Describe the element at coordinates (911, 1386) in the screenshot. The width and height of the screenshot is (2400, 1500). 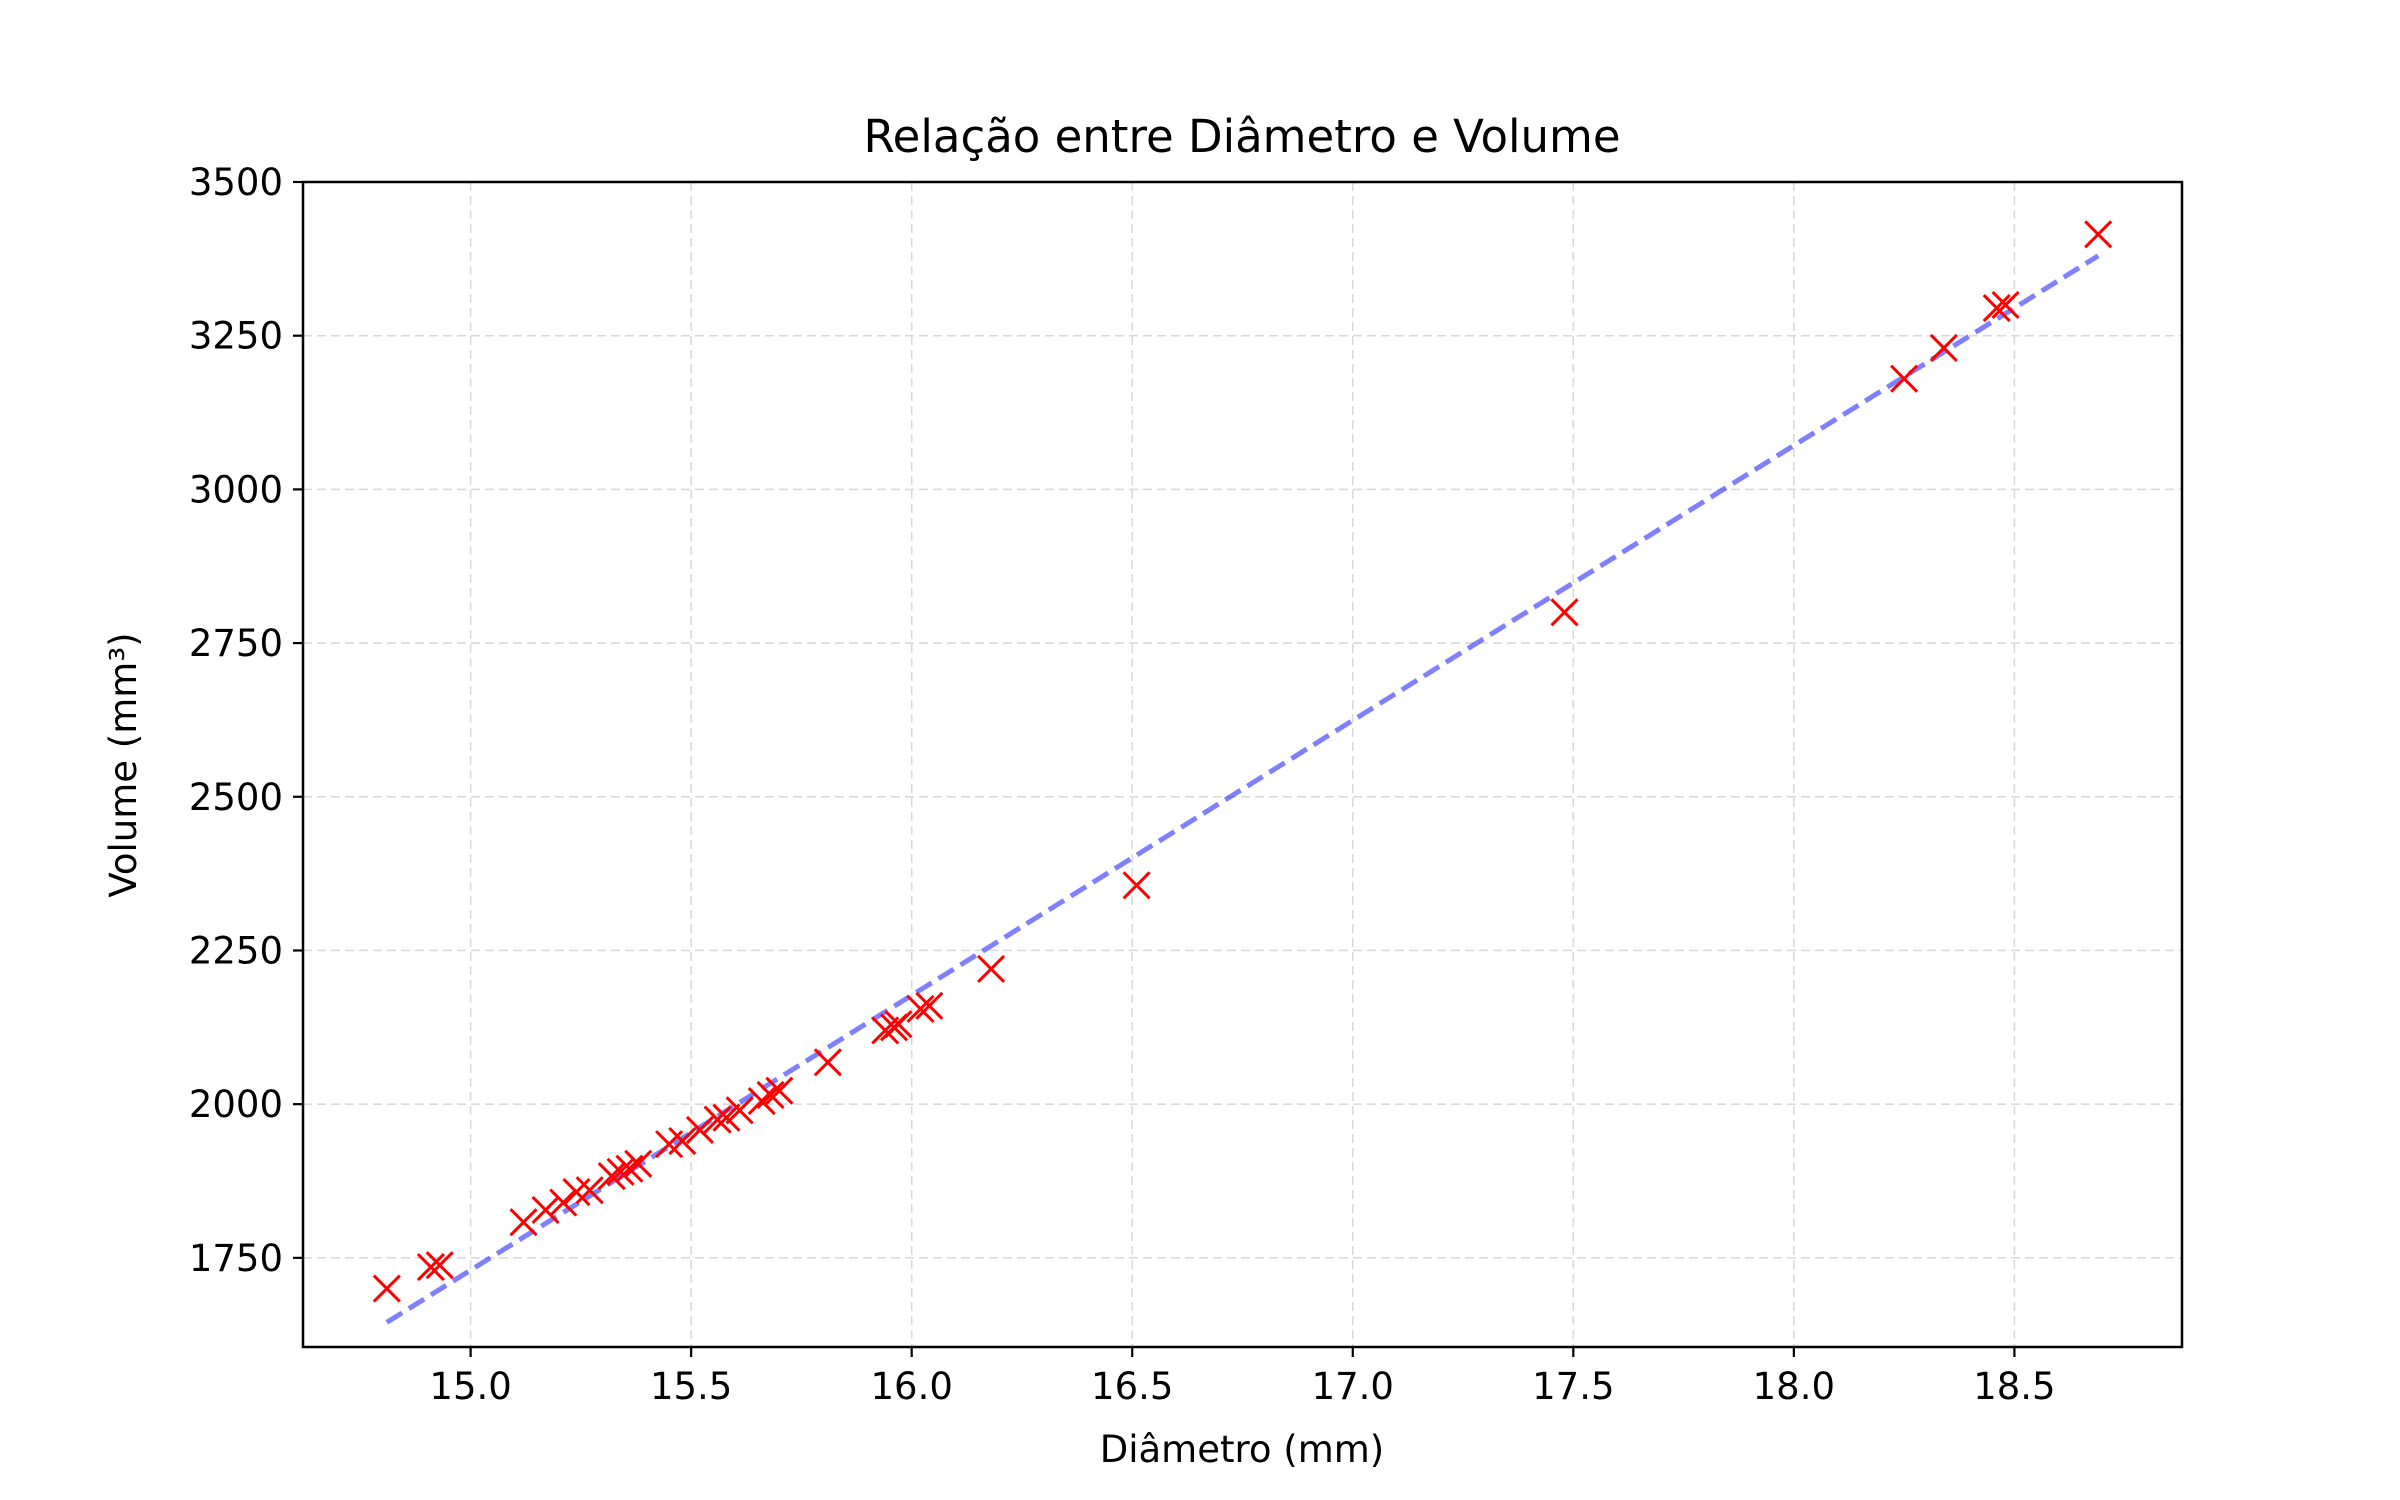
I see `x-tick-label: 16.0` at that location.